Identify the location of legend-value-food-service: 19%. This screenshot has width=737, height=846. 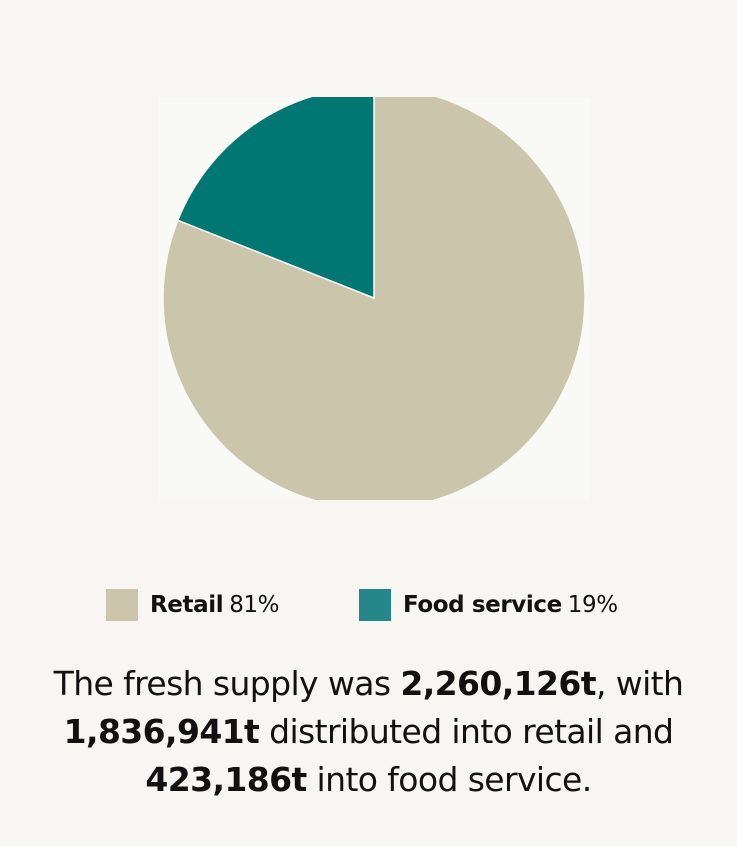
(592, 605).